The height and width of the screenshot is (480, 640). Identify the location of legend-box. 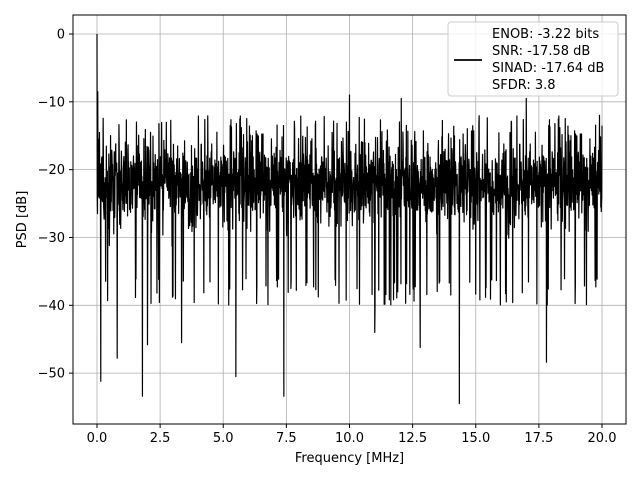
(533, 59).